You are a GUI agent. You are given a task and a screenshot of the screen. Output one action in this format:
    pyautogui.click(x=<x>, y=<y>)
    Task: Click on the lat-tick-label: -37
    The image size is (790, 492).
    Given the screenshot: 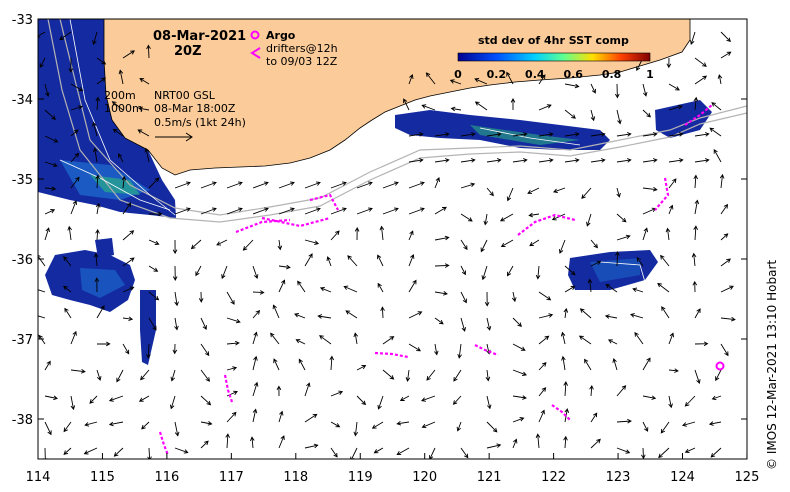 What is the action you would take?
    pyautogui.click(x=22, y=340)
    